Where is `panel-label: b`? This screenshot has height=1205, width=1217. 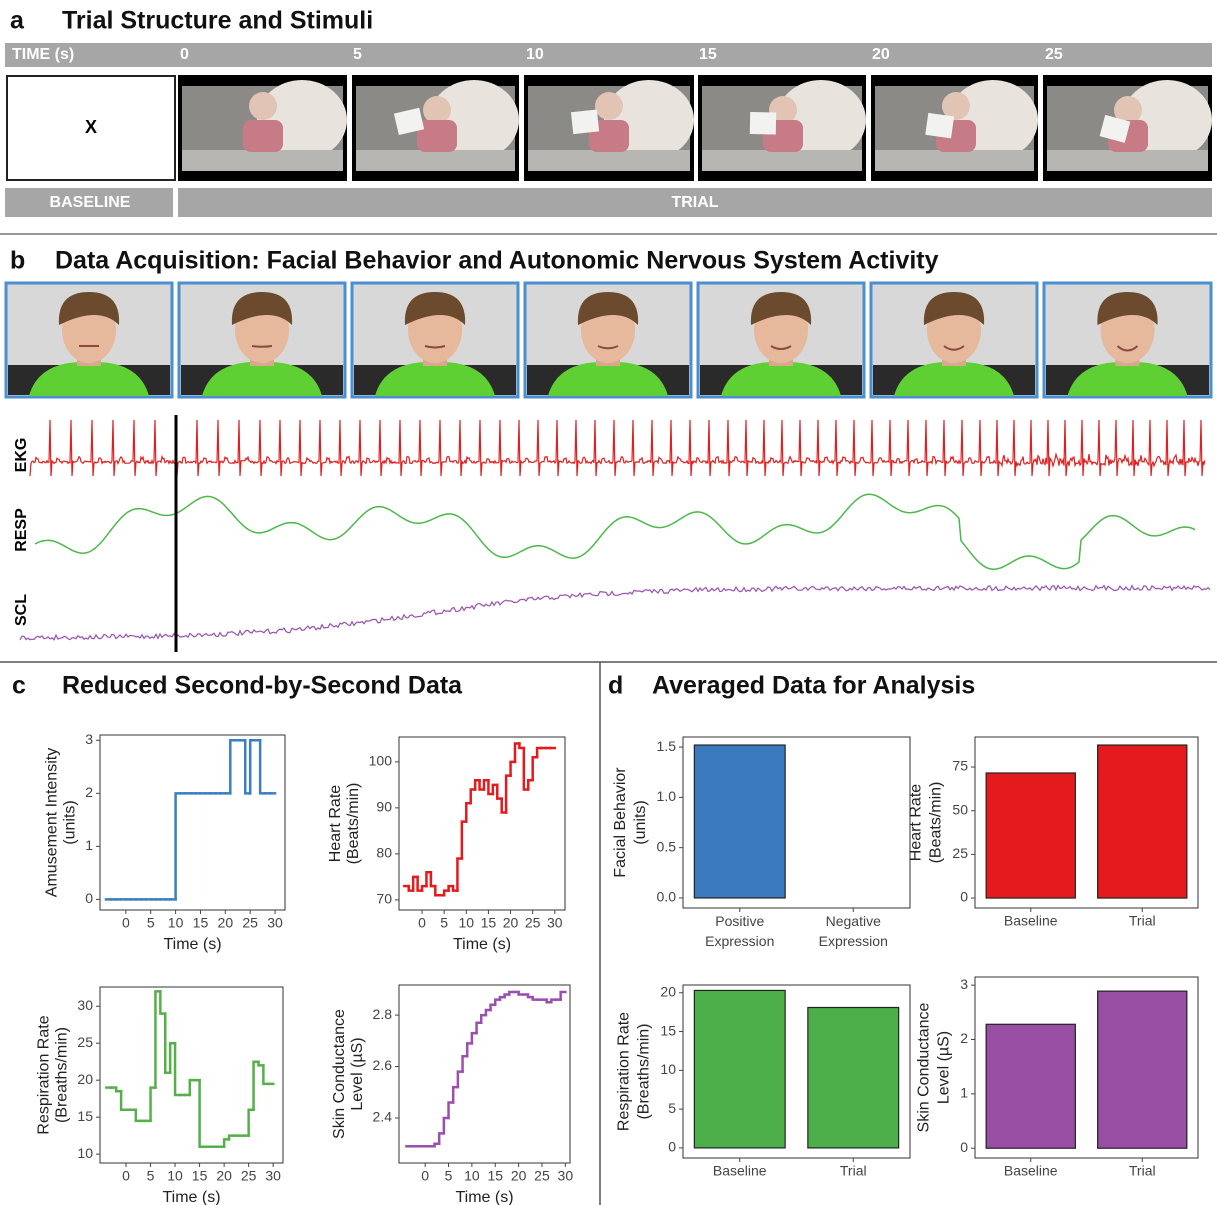
panel-label: b is located at coordinates (17, 261).